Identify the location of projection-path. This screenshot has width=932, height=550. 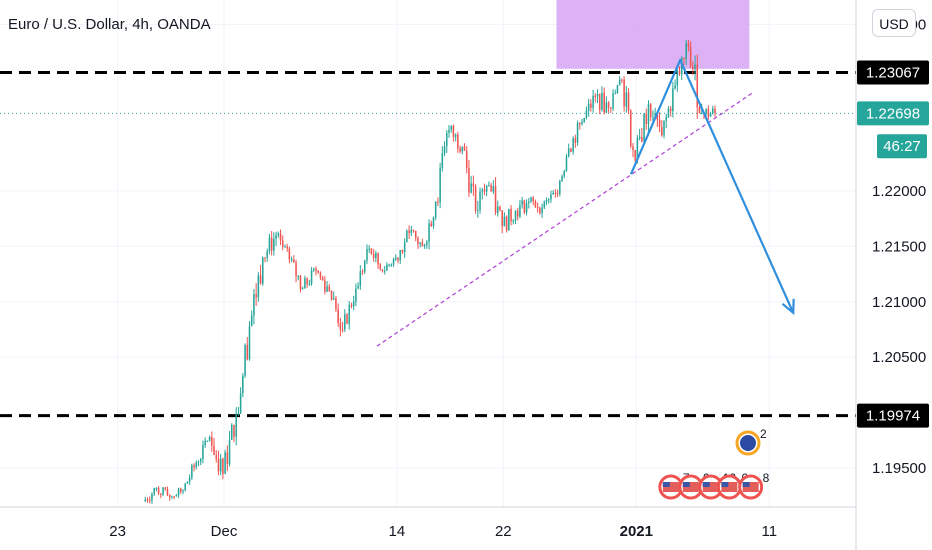
(712, 186).